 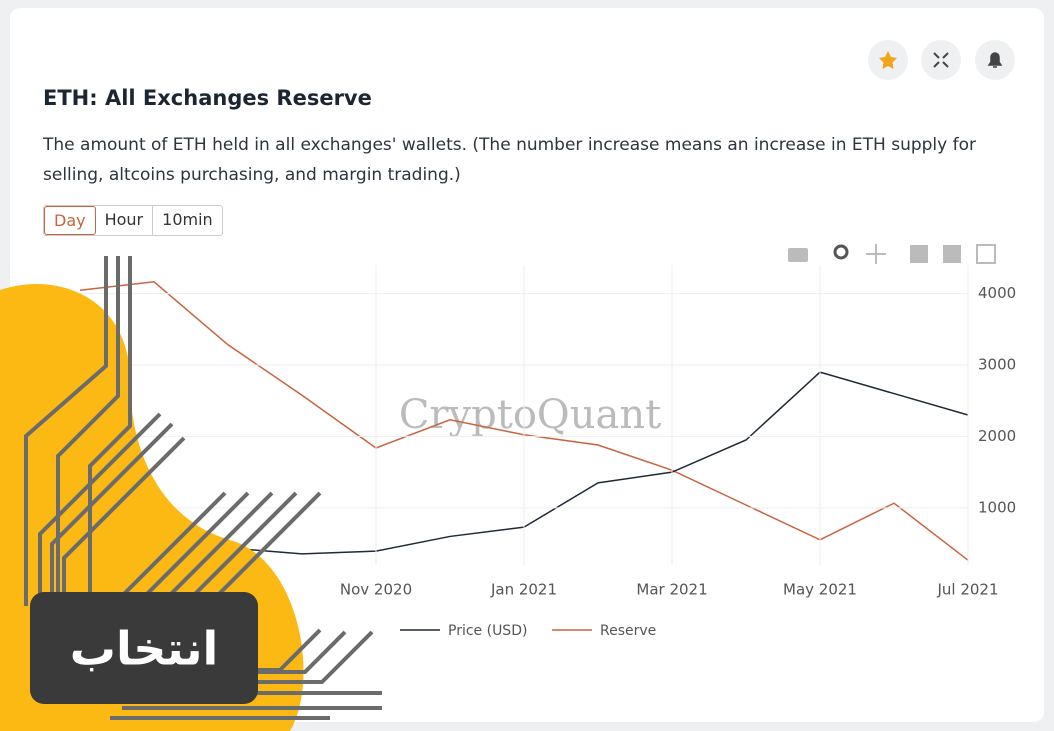 What do you see at coordinates (997, 436) in the screenshot?
I see `y-tick-label: 2000` at bounding box center [997, 436].